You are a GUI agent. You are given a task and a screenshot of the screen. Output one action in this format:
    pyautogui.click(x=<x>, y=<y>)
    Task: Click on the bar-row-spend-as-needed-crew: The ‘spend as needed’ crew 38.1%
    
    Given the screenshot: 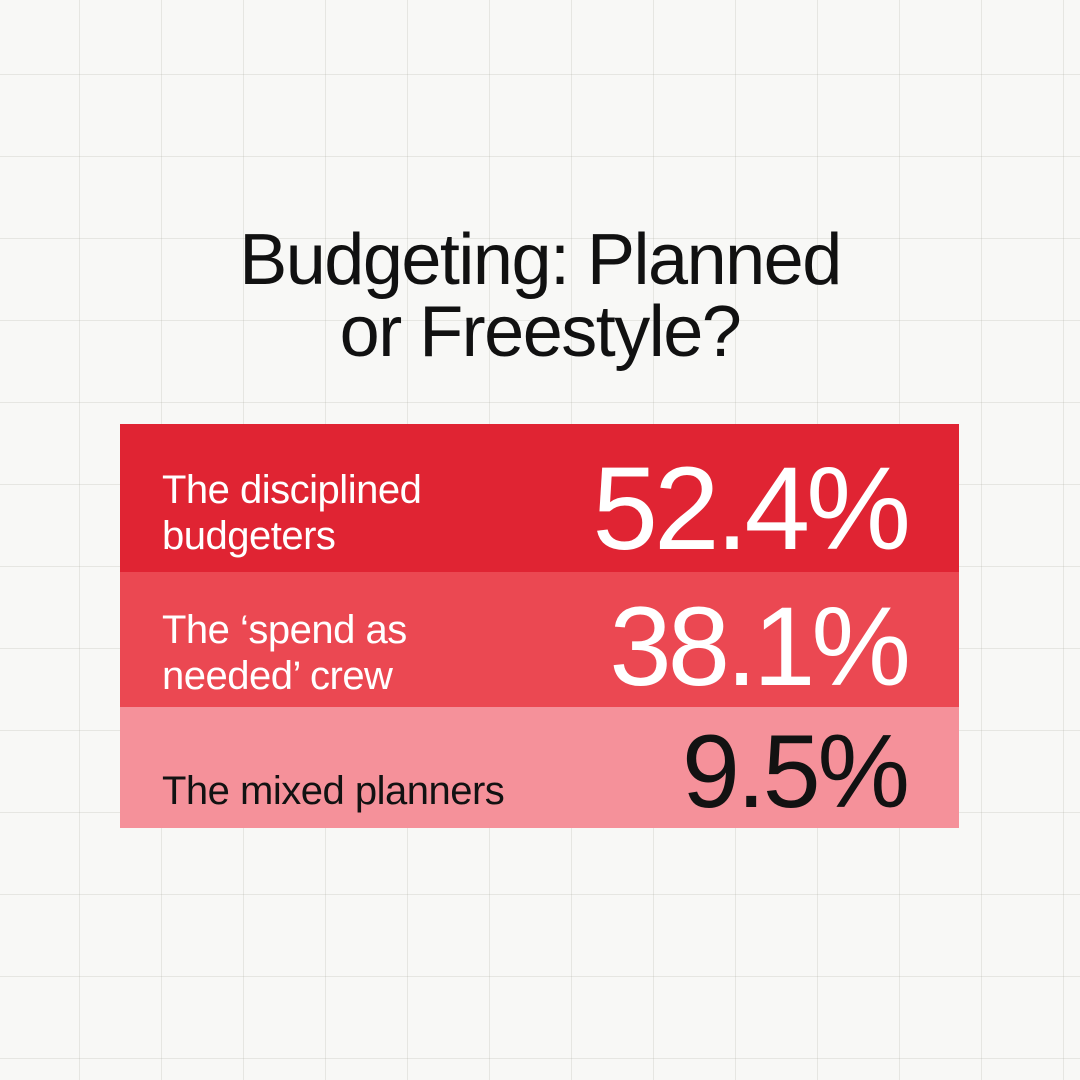 What is the action you would take?
    pyautogui.click(x=539, y=639)
    